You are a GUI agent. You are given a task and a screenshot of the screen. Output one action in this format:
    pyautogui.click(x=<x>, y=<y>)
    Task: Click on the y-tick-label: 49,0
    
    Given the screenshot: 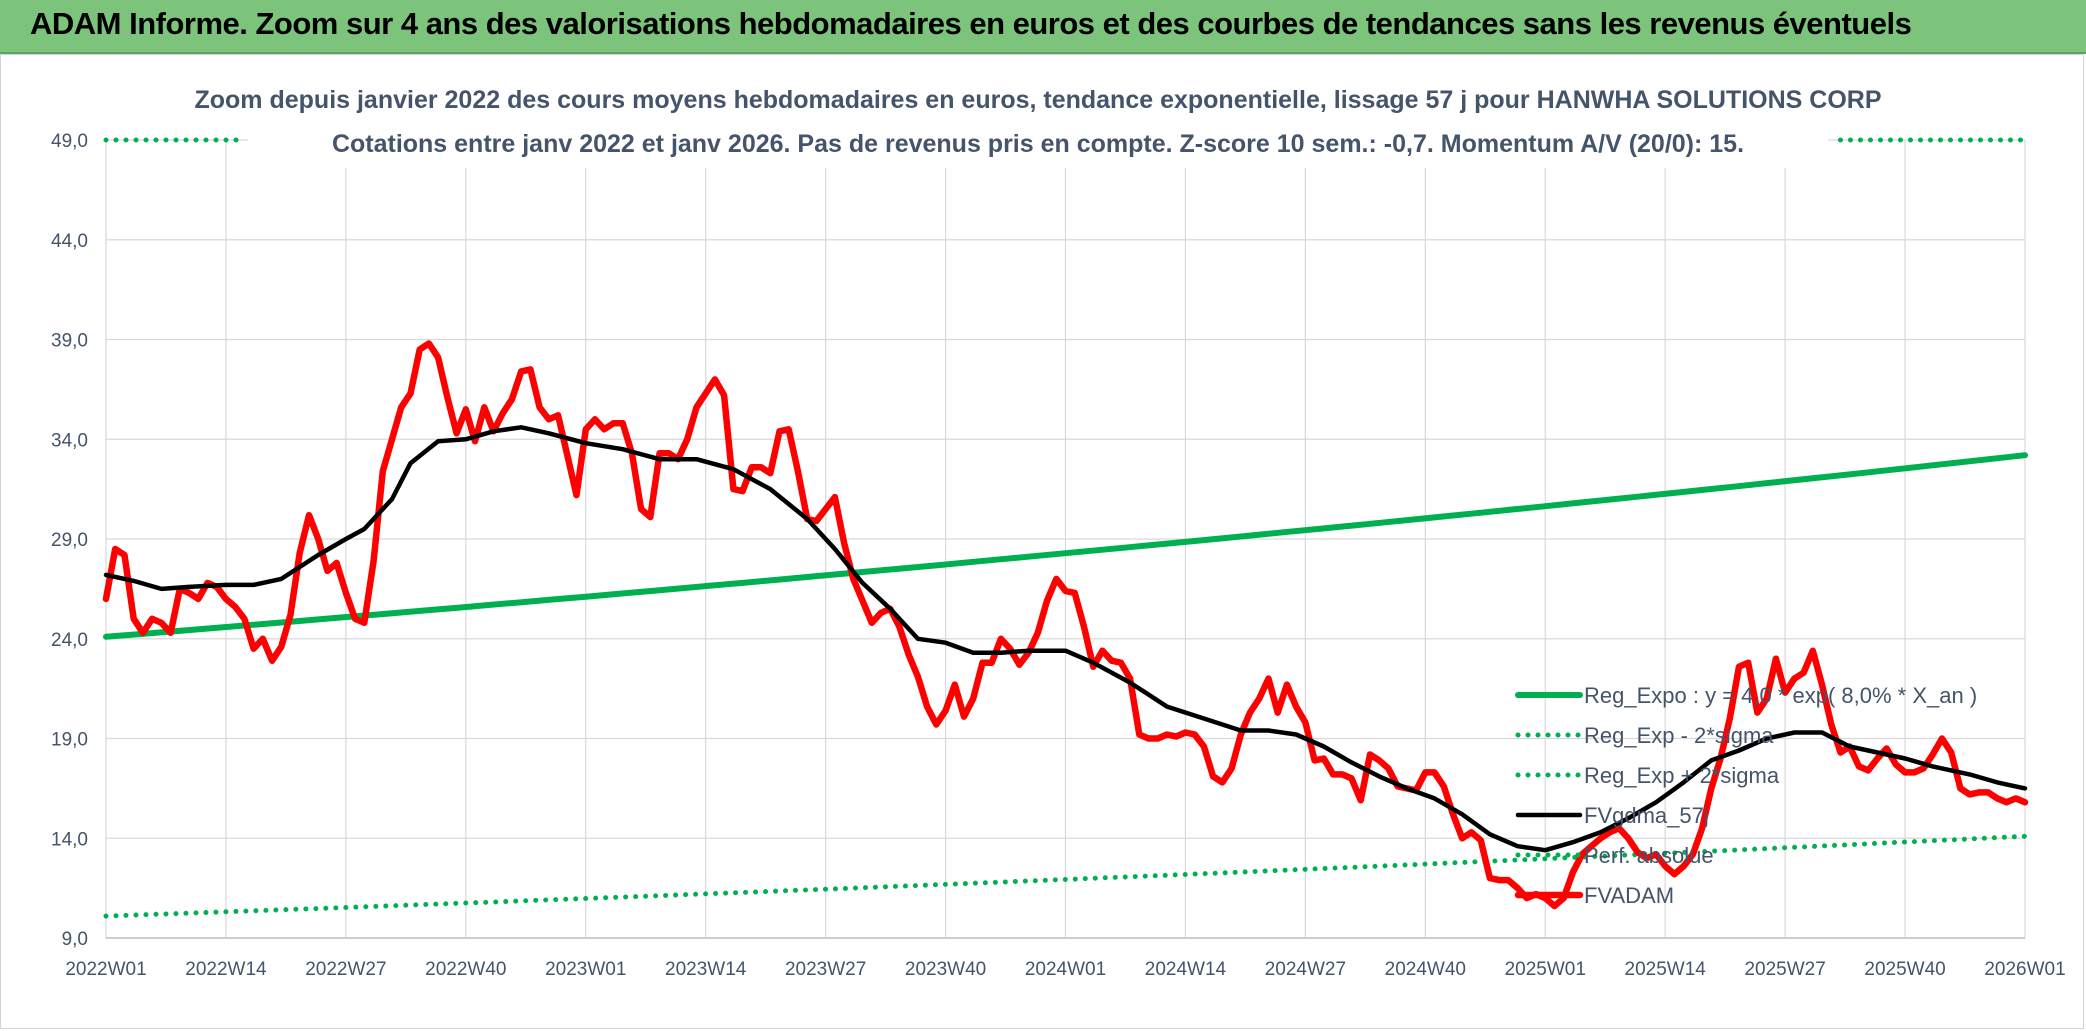 What is the action you would take?
    pyautogui.click(x=69, y=141)
    